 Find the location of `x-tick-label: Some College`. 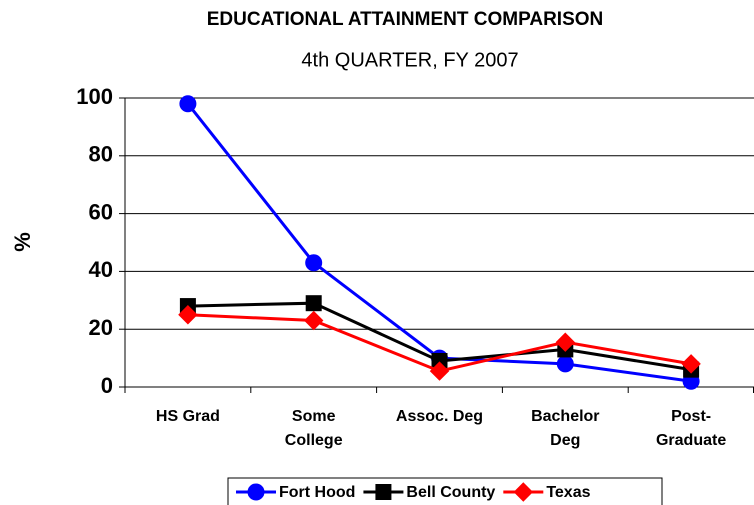

x-tick-label: Some College is located at coordinates (314, 428).